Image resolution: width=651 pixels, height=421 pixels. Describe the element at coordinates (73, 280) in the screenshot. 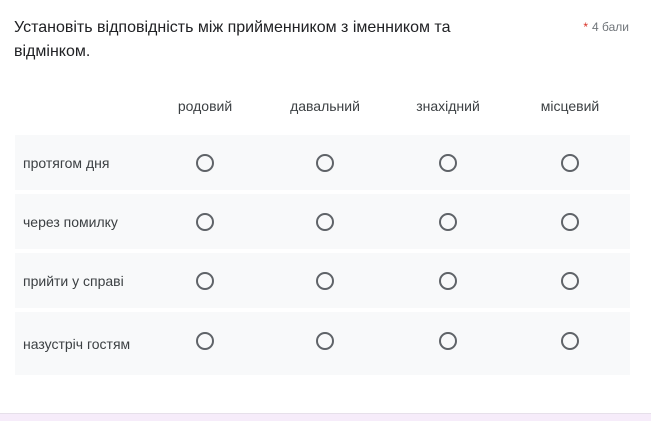

I see `row-label: прийти у справі` at that location.